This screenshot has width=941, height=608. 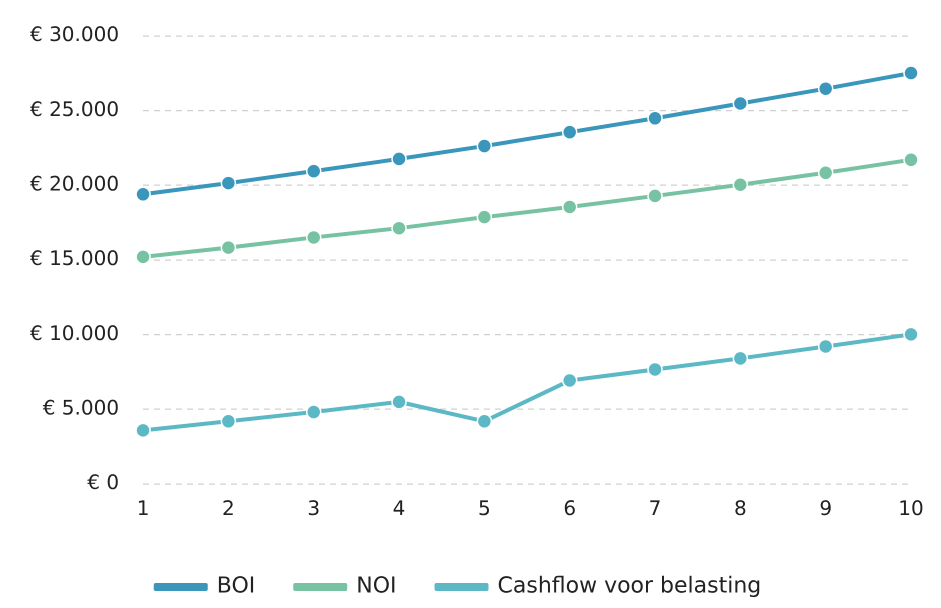 What do you see at coordinates (484, 508) in the screenshot?
I see `x-tick-label: 5` at bounding box center [484, 508].